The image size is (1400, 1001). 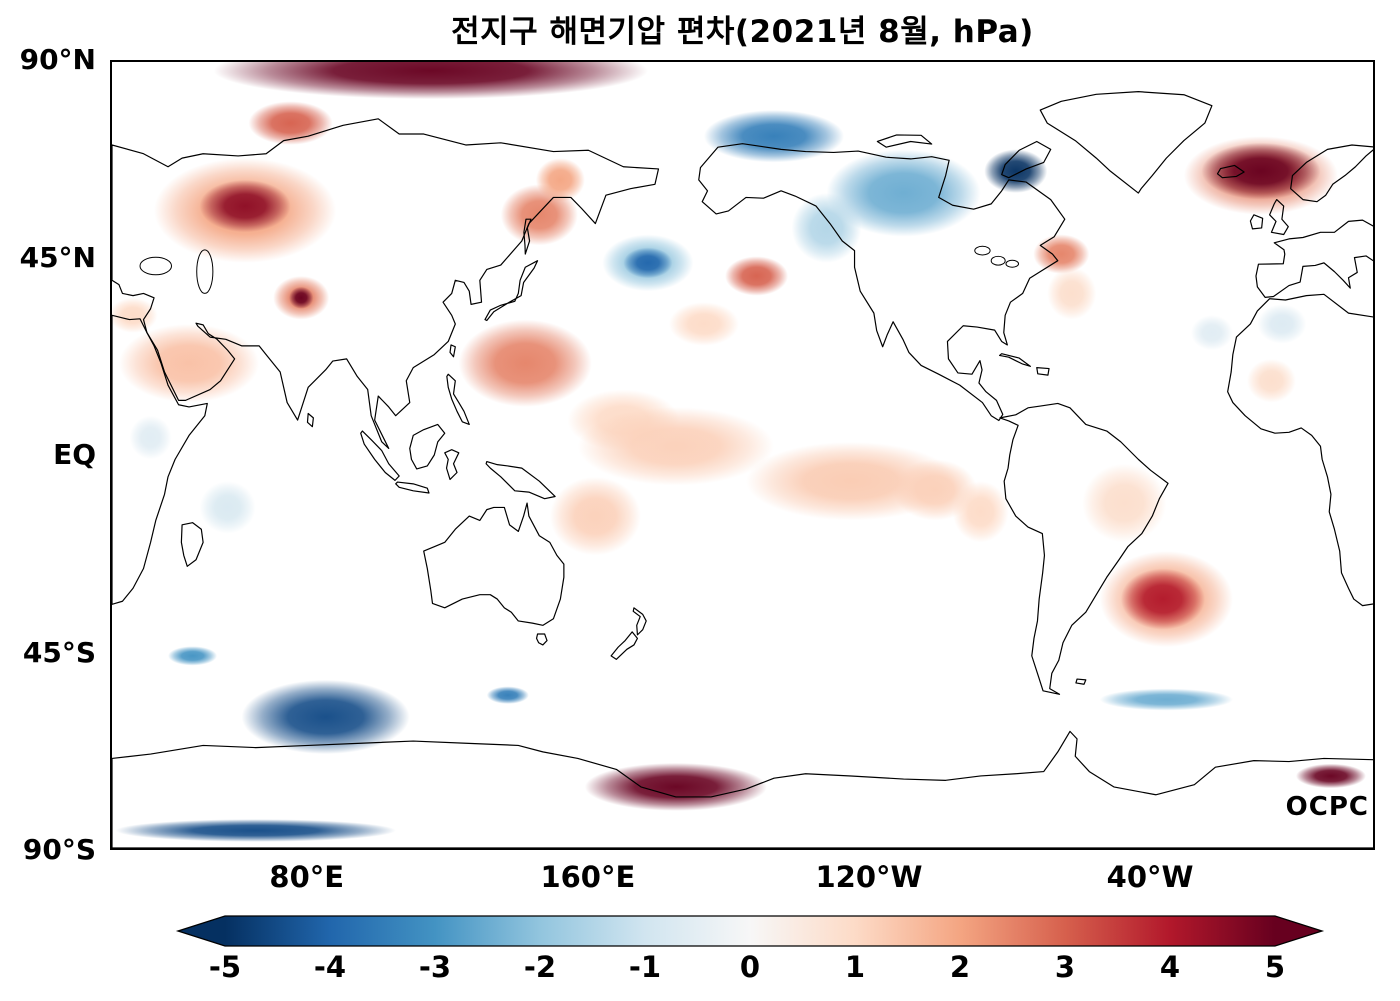 What do you see at coordinates (245, 206) in the screenshot?
I see `anomaly-blob-west-siberia-high` at bounding box center [245, 206].